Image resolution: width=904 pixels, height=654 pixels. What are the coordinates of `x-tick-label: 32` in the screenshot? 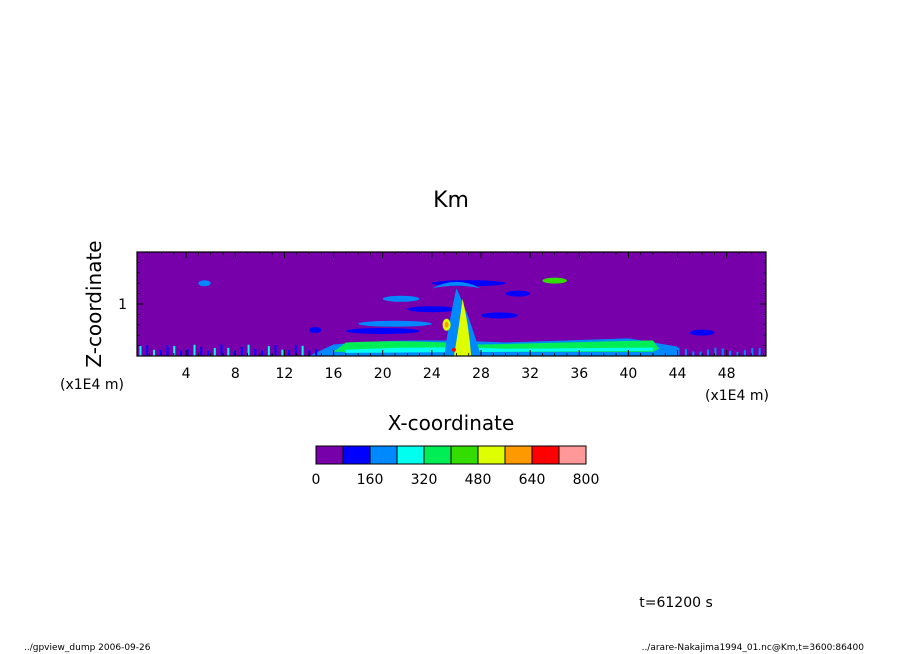 It's located at (530, 374).